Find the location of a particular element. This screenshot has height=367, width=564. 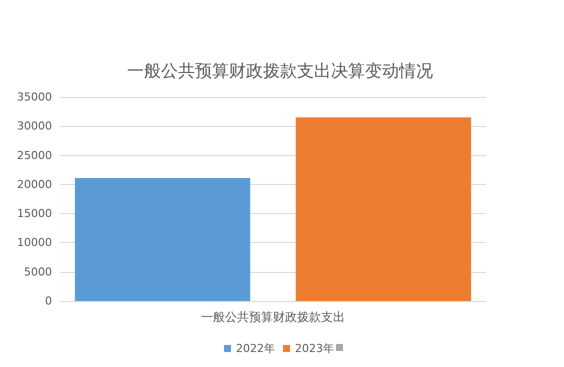

y-tick-label: 25000 is located at coordinates (34, 155).